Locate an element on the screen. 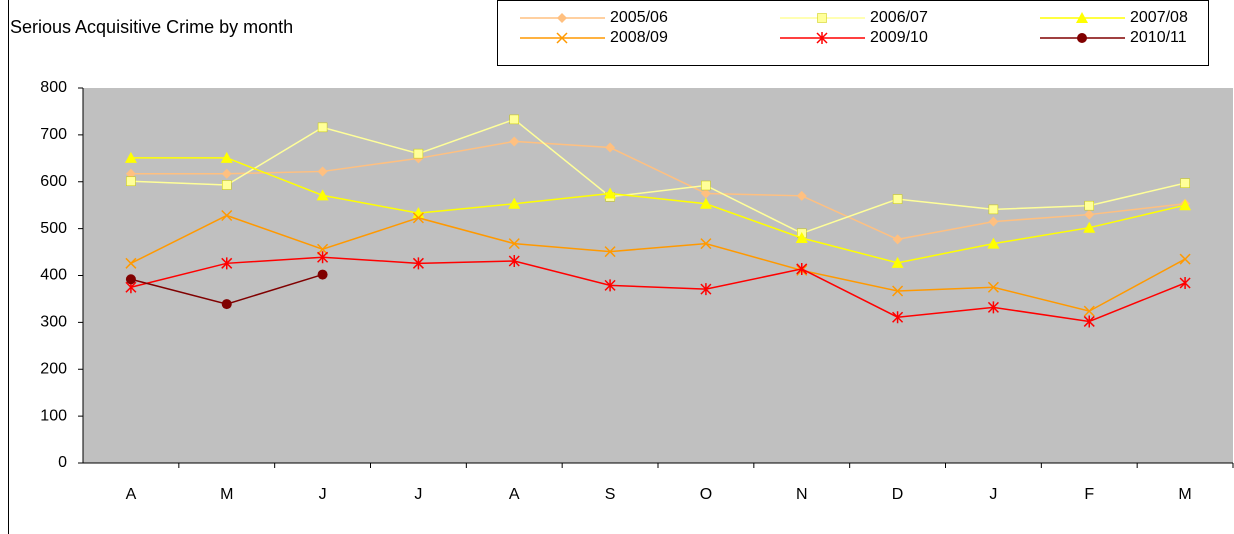 The image size is (1234, 534). legend-label: 2008/09 is located at coordinates (639, 37).